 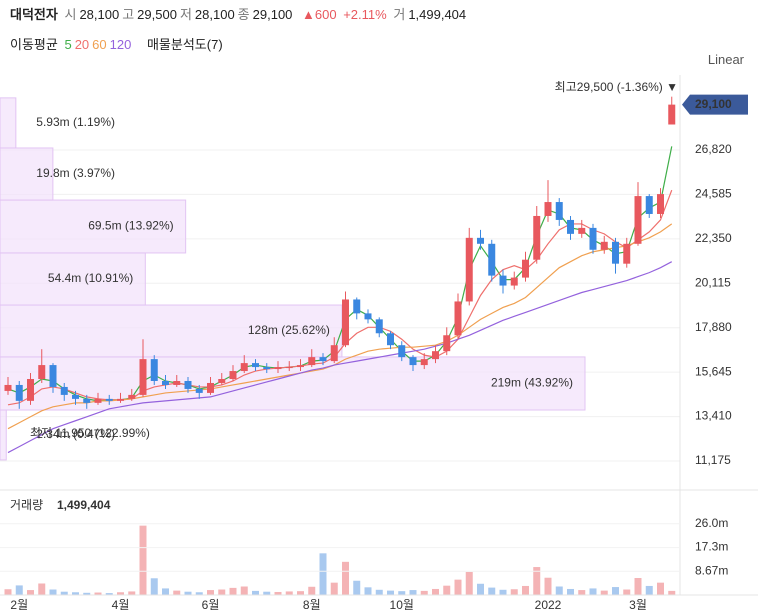 I want to click on x-tick-label: 4월, so click(x=121, y=605).